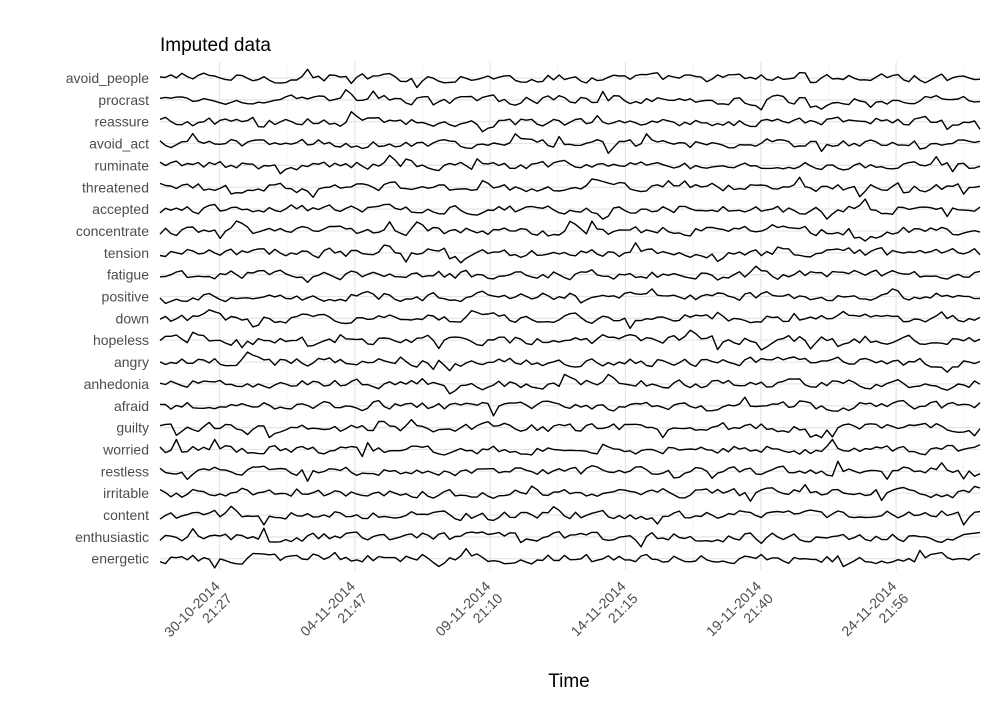 The image size is (1008, 720). What do you see at coordinates (570, 274) in the screenshot?
I see `series-line-fatigue` at bounding box center [570, 274].